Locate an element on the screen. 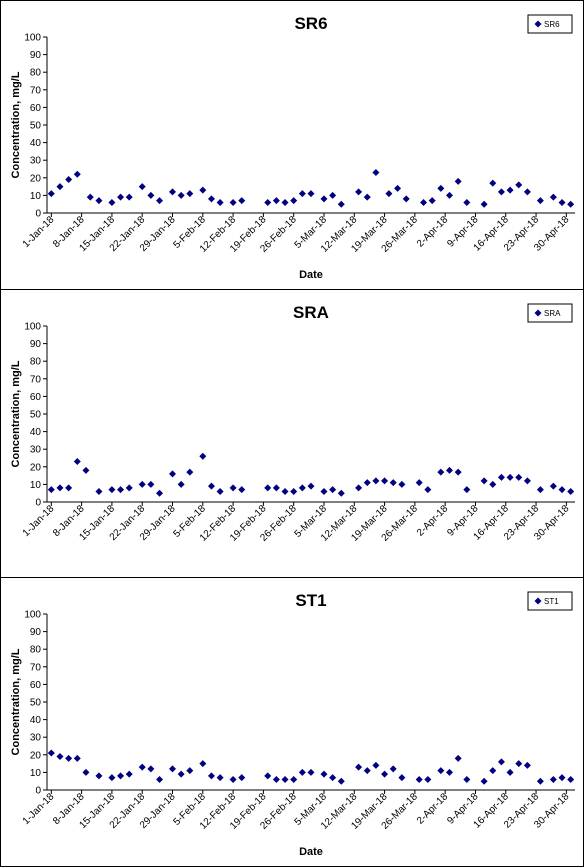 The height and width of the screenshot is (868, 585). y-tick-label: 70 is located at coordinates (36, 667).